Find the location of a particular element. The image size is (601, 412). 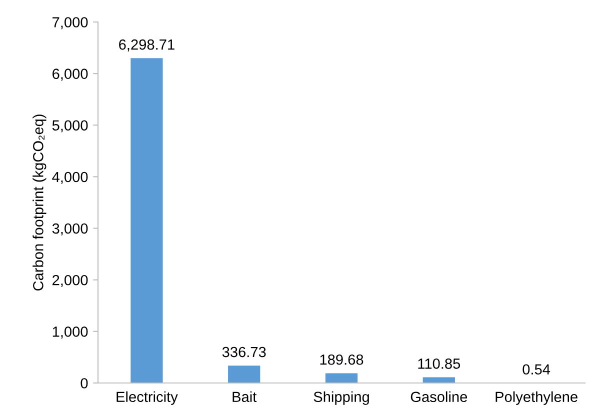

y-tick-label: 7,000 is located at coordinates (70, 23).